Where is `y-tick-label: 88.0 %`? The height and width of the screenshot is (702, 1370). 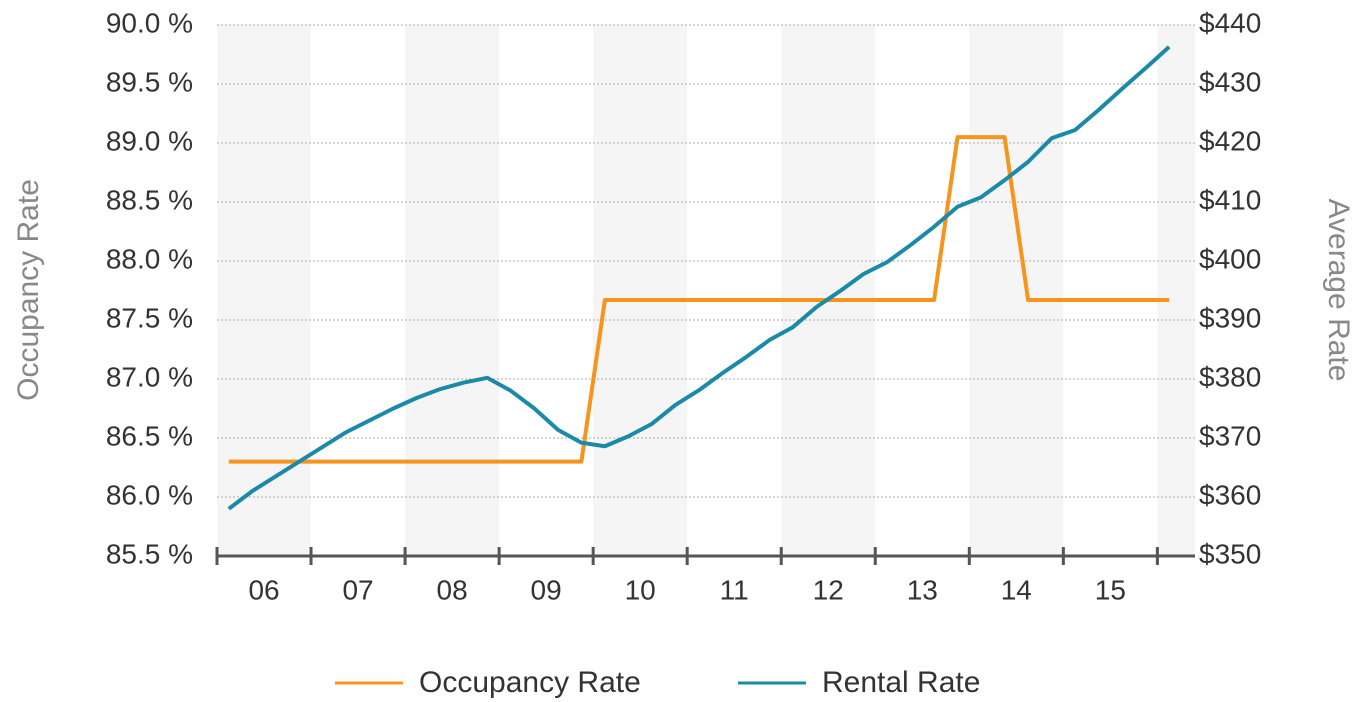
y-tick-label: 88.0 % is located at coordinates (149, 258).